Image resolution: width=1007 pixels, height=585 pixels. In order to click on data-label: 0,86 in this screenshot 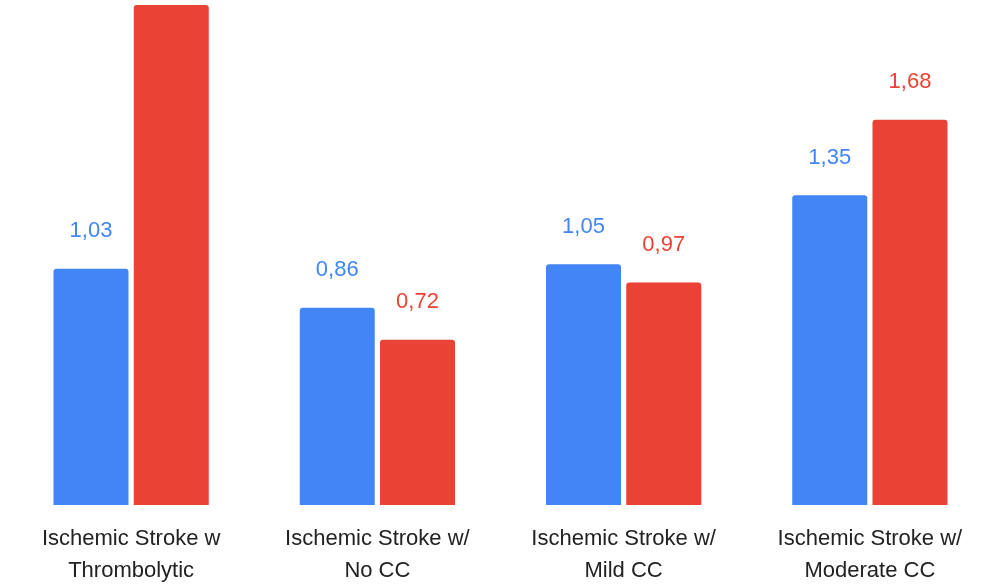, I will do `click(337, 269)`.